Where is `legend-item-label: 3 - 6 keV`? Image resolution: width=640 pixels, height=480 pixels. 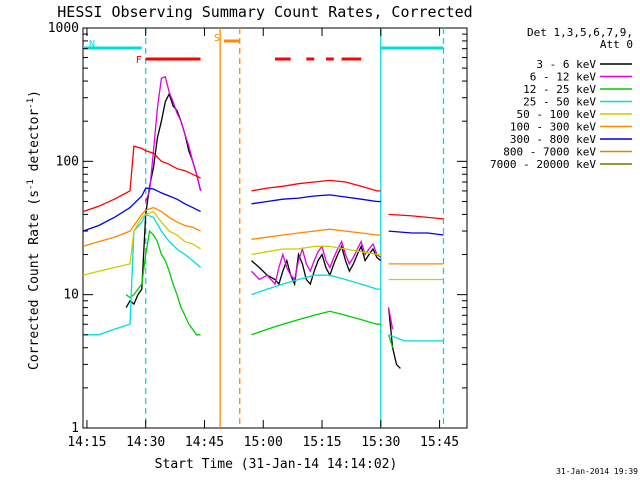 legend-item-label: 3 - 6 keV is located at coordinates (566, 64).